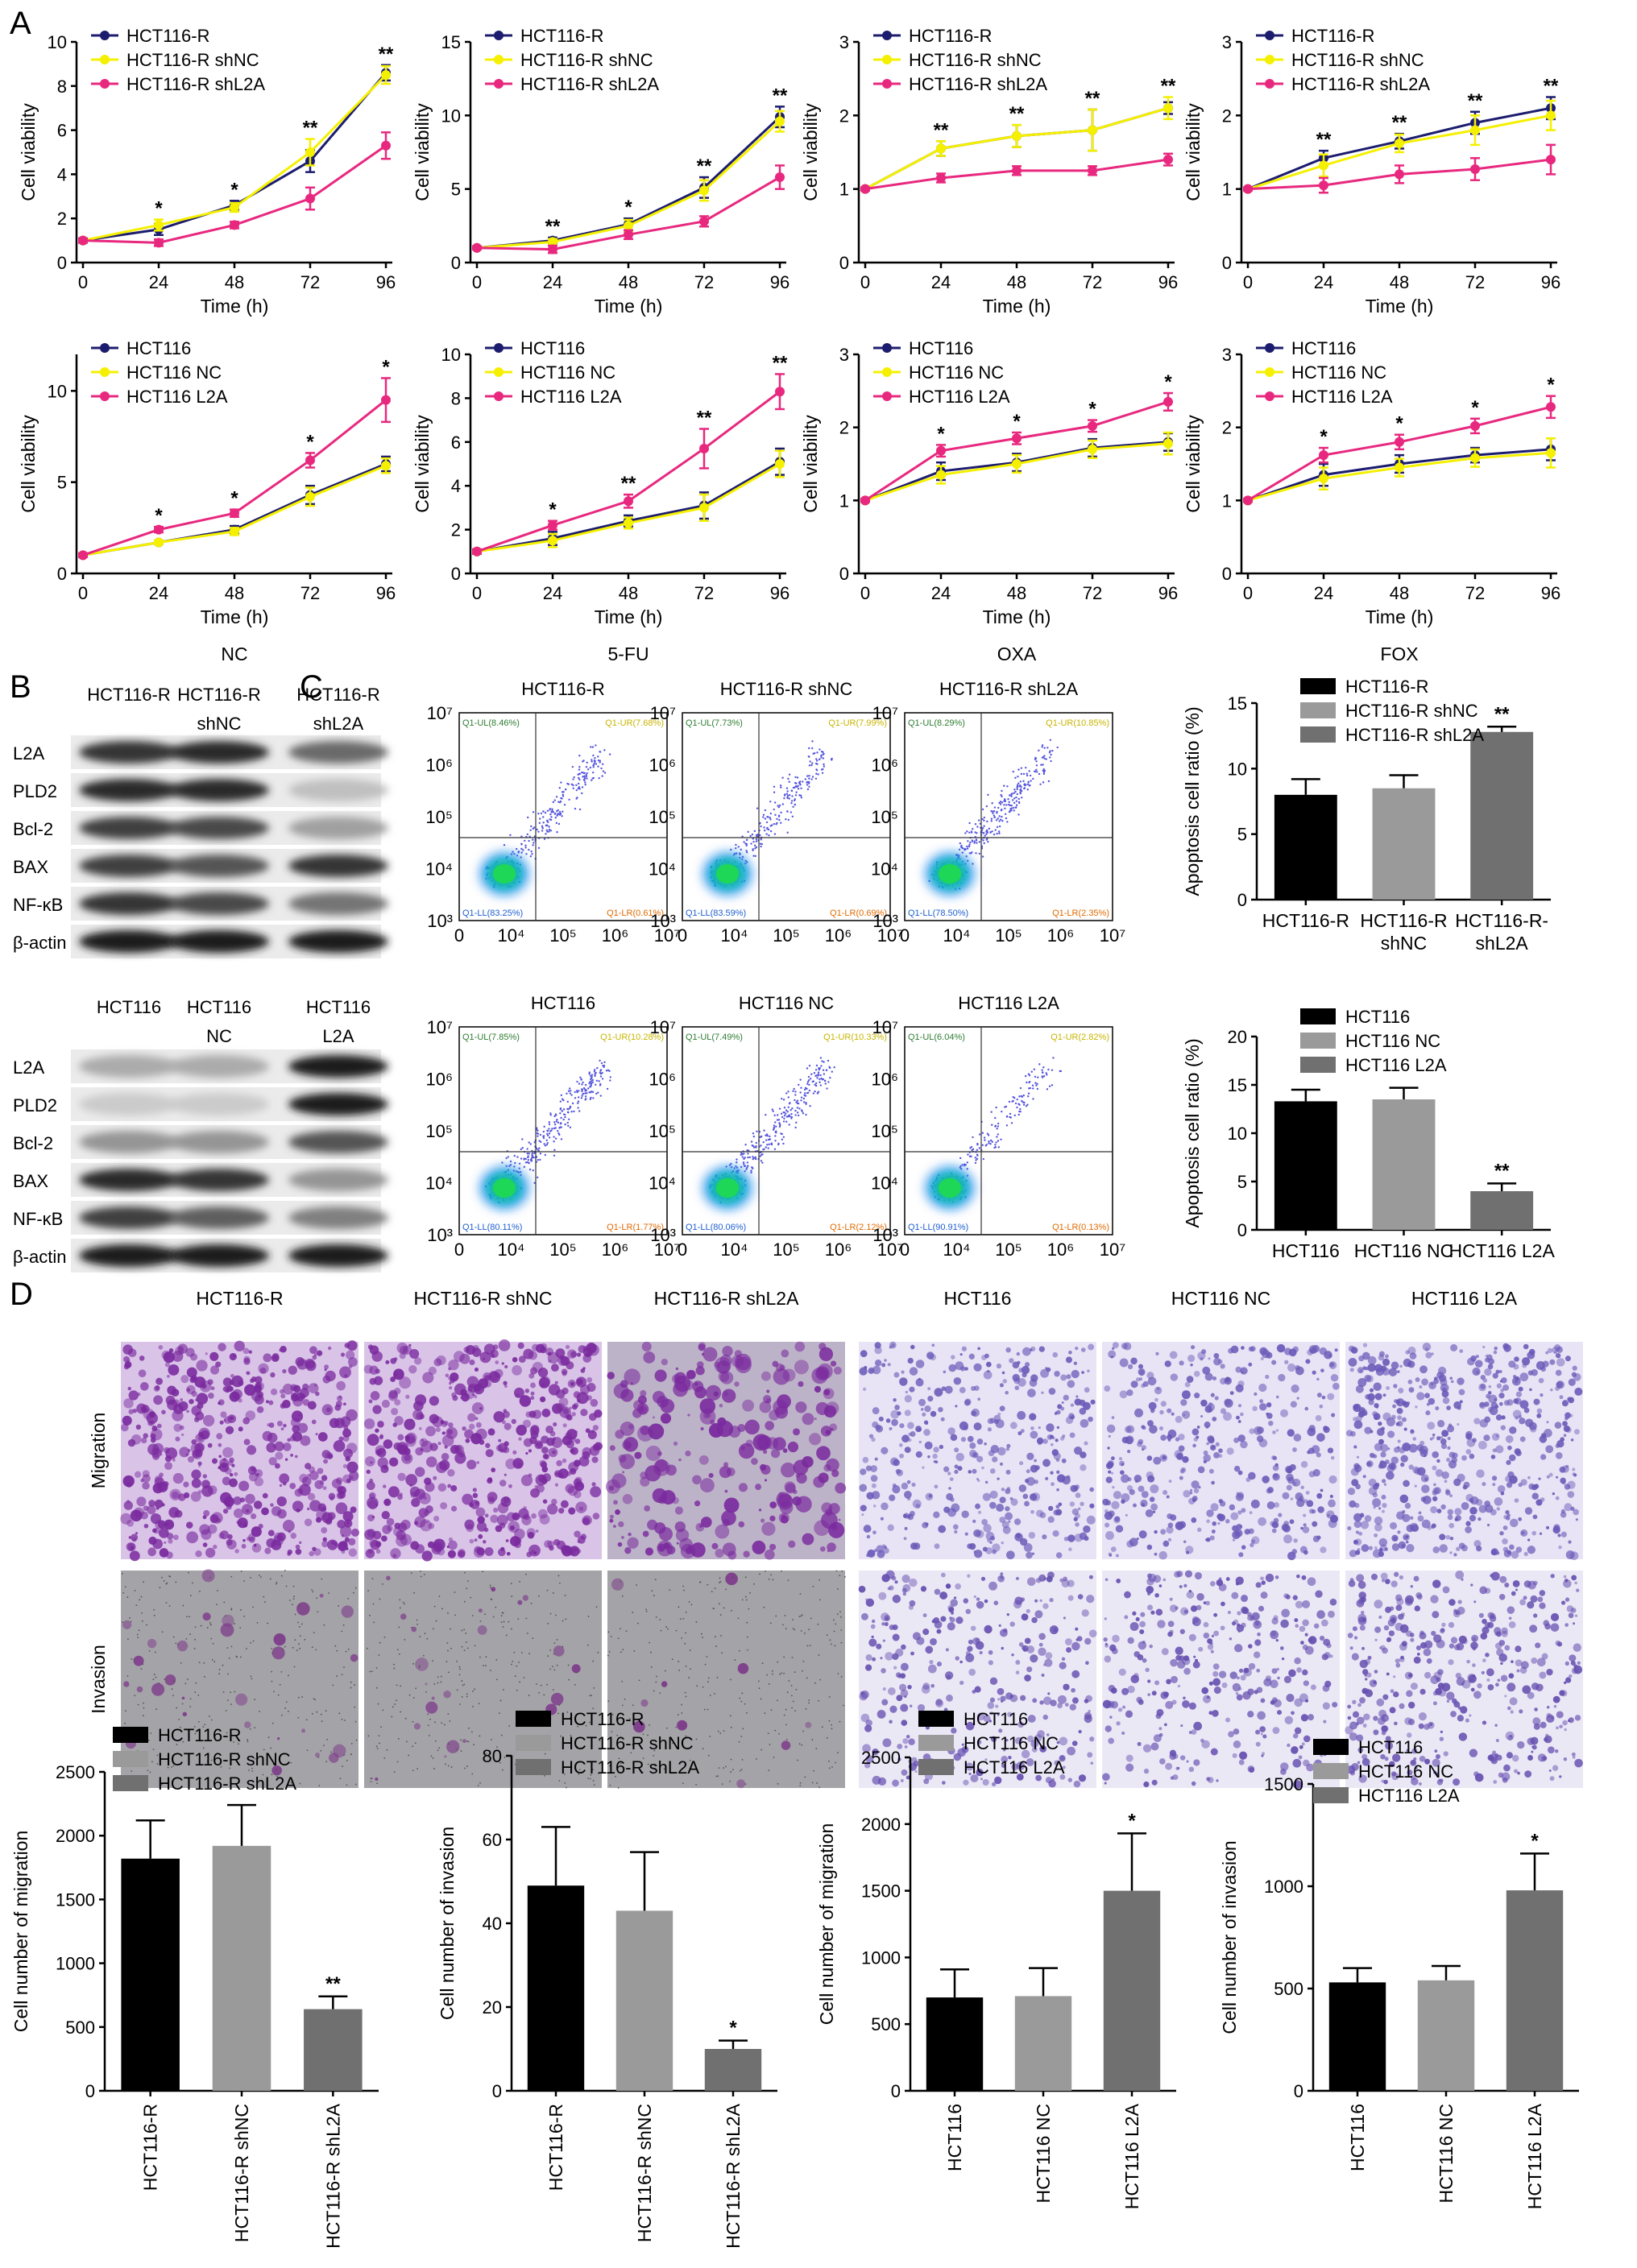 The image size is (1637, 2268). What do you see at coordinates (195, 84) in the screenshot?
I see `legend-label: HCT116-R shL2A` at bounding box center [195, 84].